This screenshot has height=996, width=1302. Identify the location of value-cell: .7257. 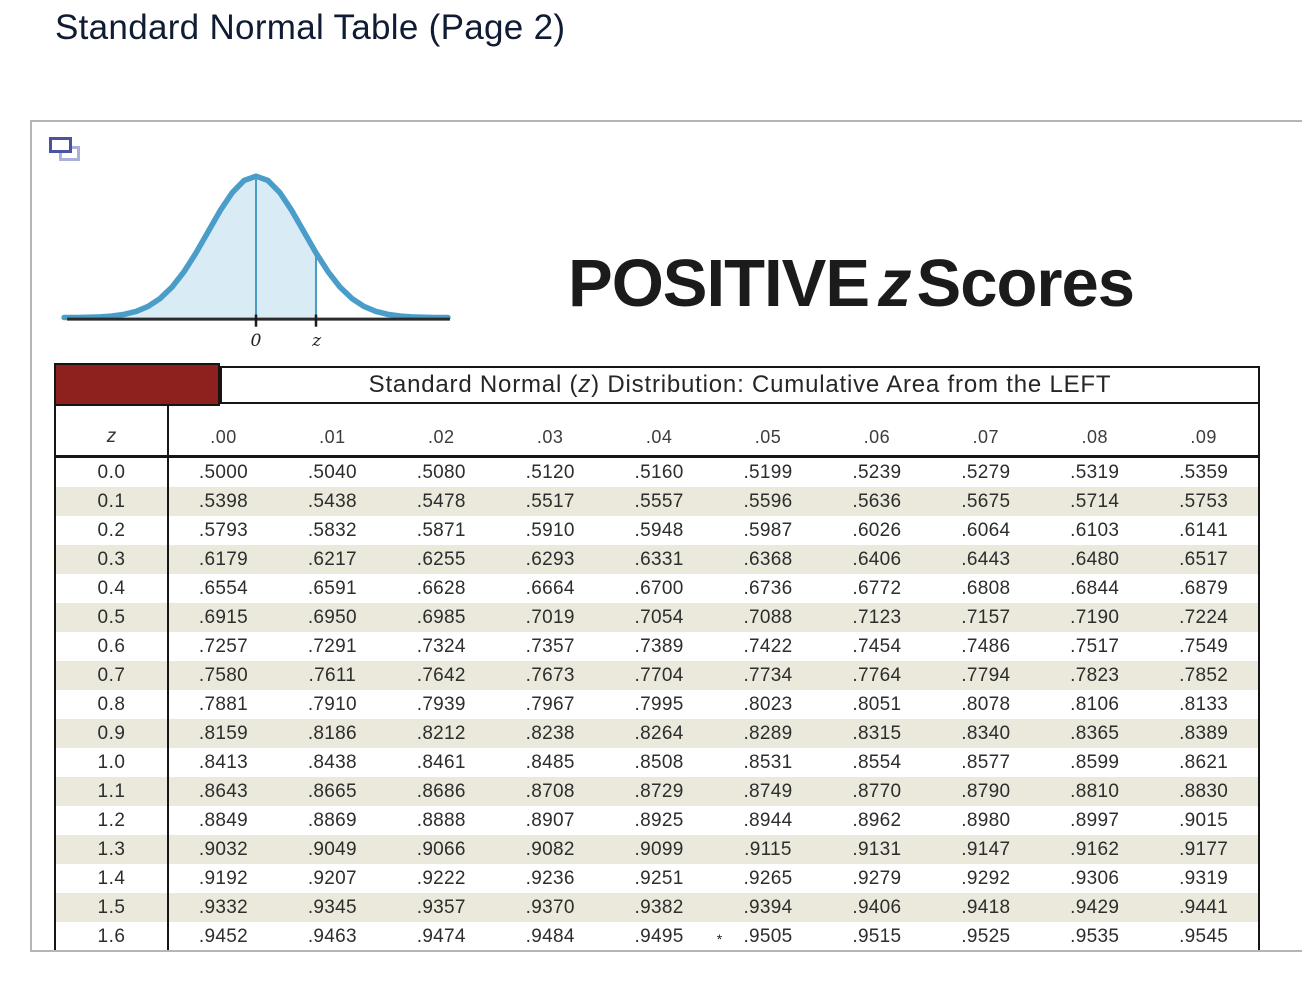
(223, 646).